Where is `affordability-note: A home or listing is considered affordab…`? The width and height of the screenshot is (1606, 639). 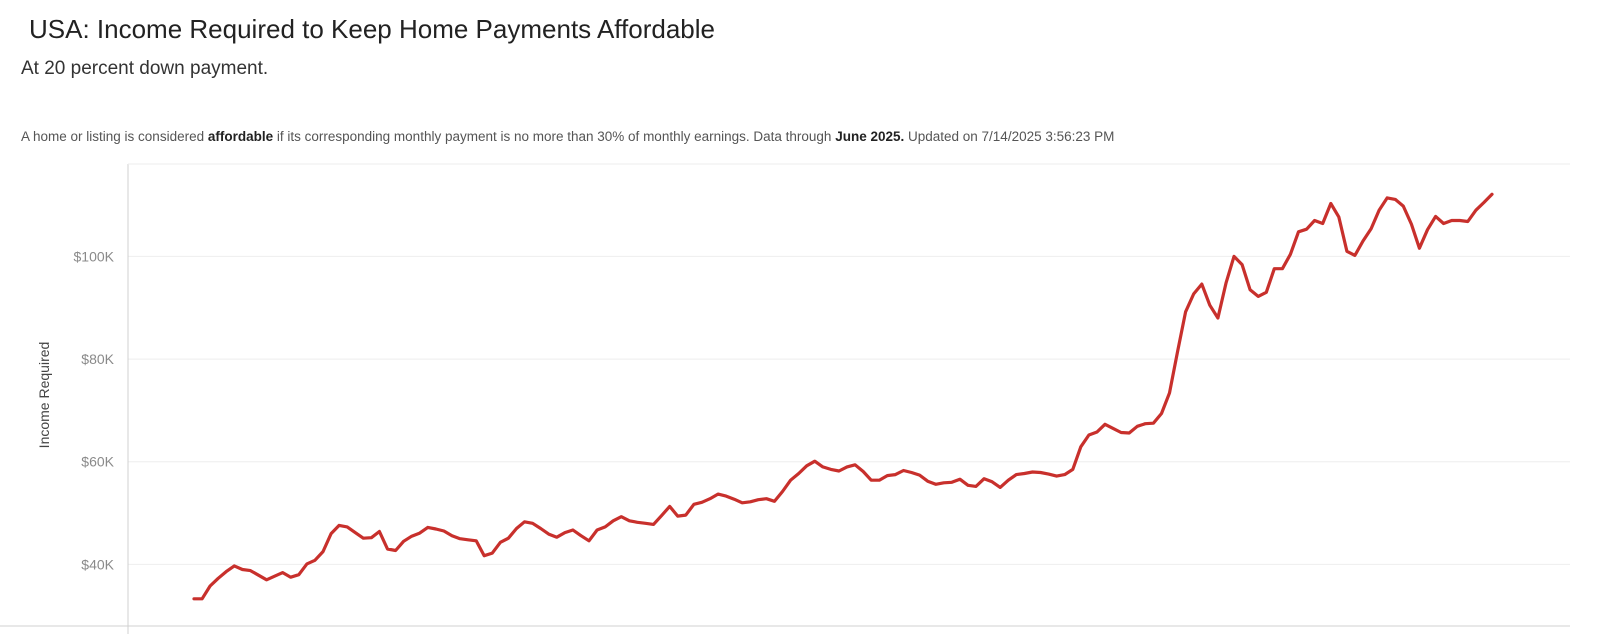
affordability-note: A home or listing is considered affordab… is located at coordinates (567, 136).